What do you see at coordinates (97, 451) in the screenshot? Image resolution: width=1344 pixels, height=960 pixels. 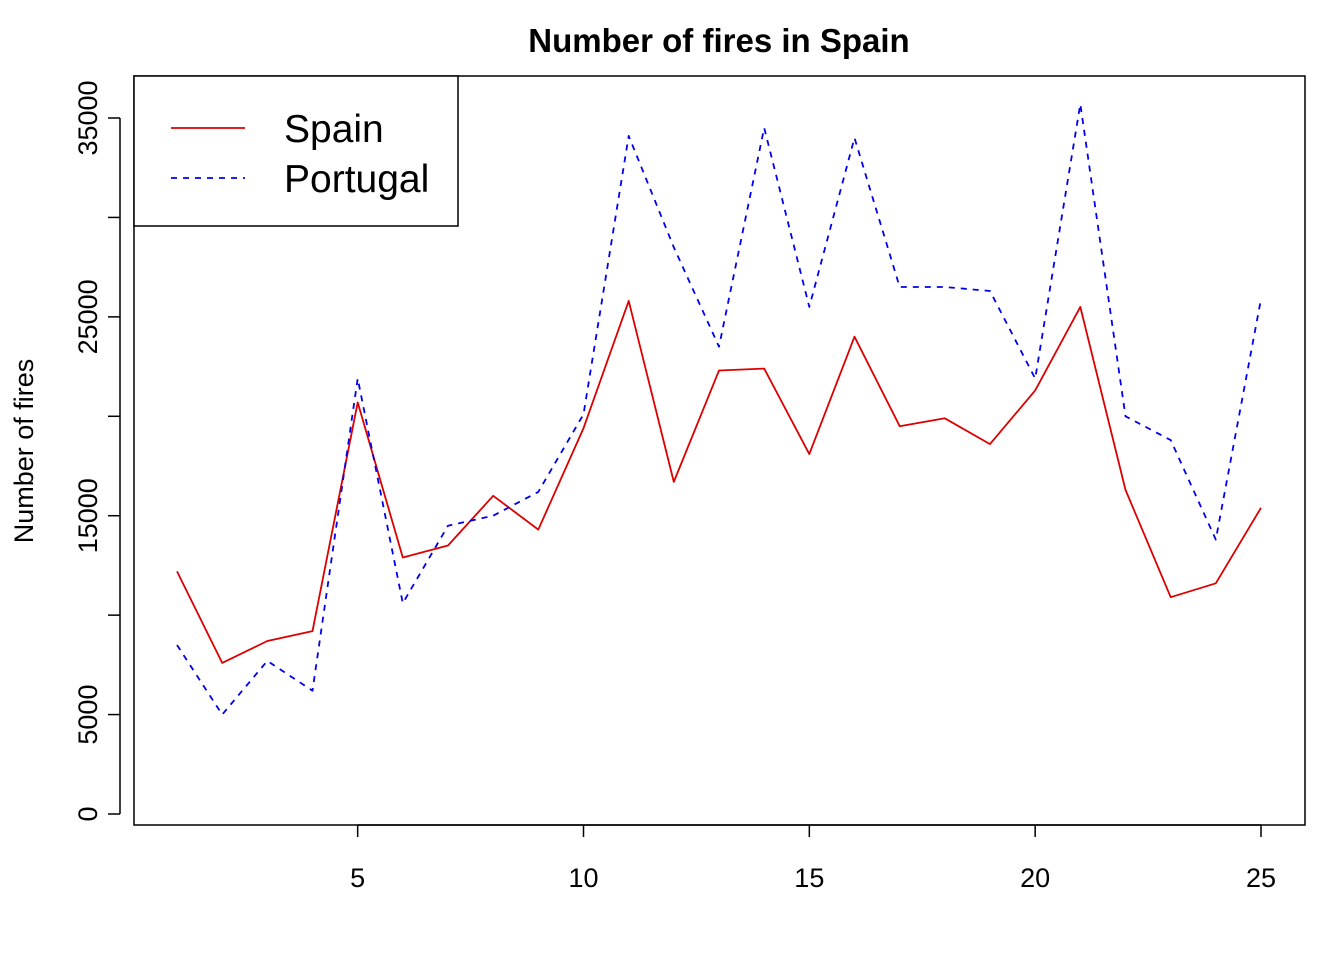 I see `y-axis: 0 5000 15000 25000 35000` at bounding box center [97, 451].